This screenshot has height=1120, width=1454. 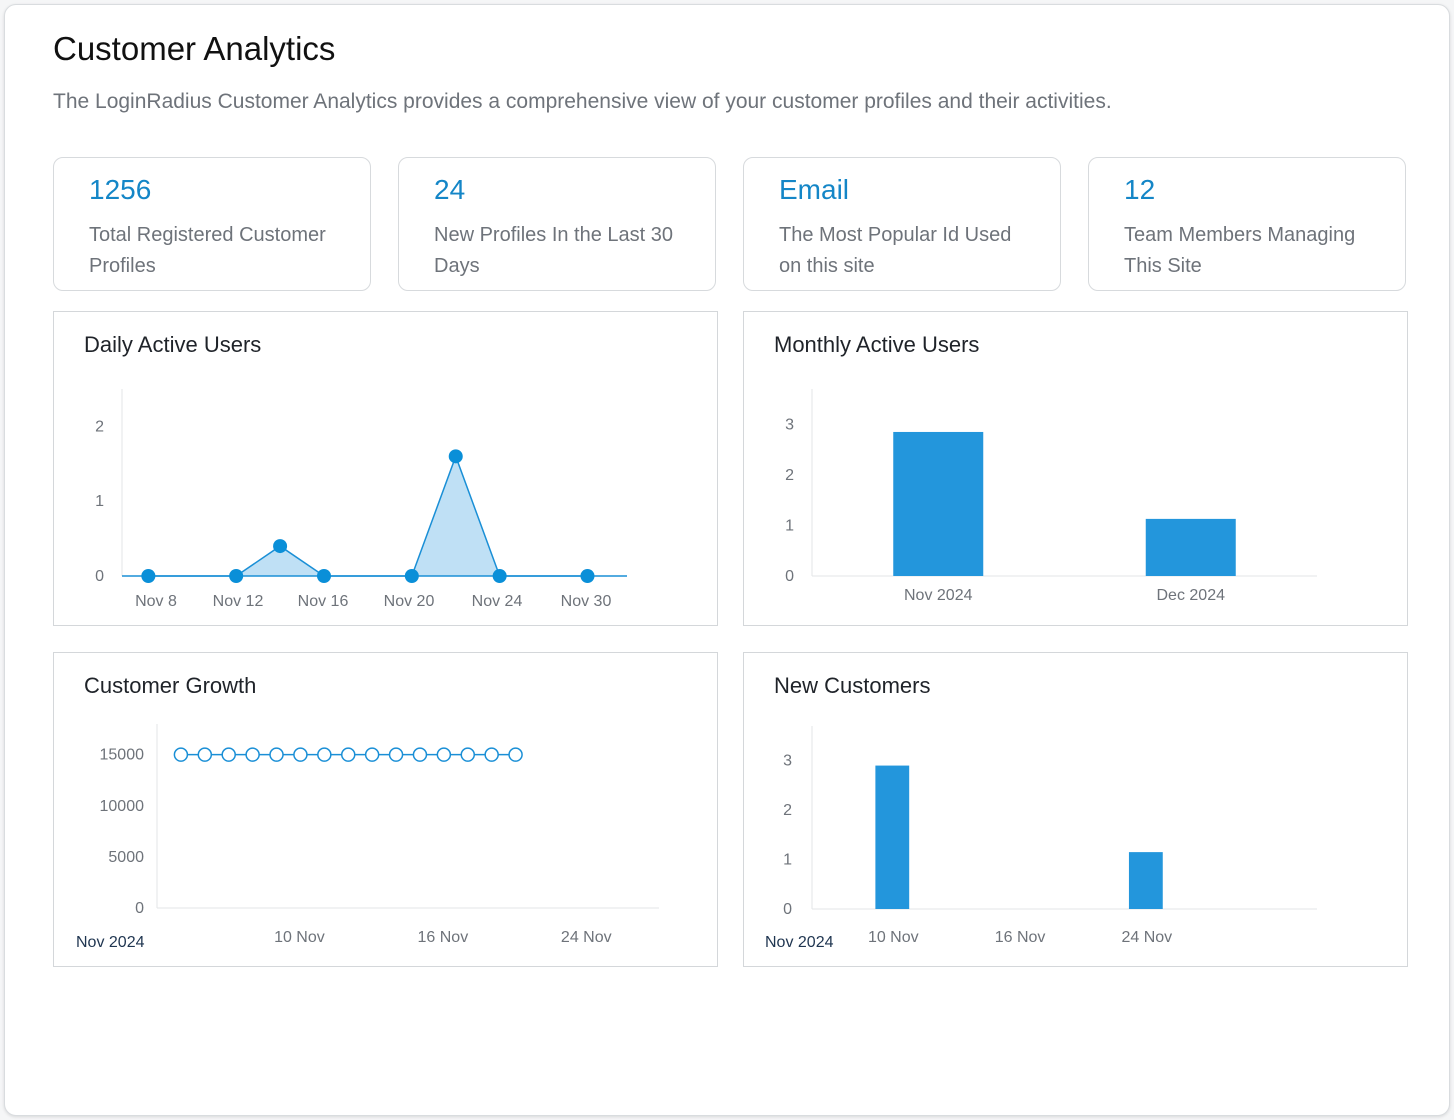 What do you see at coordinates (170, 685) in the screenshot?
I see `chart-title: Customer Growth` at bounding box center [170, 685].